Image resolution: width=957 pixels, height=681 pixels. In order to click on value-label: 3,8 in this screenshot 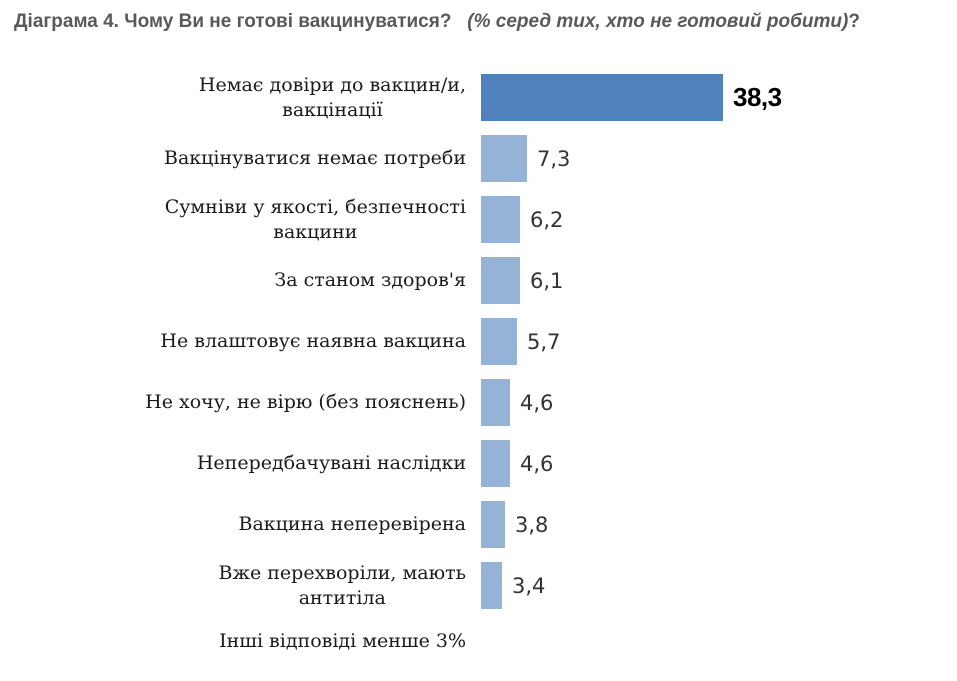, I will do `click(532, 524)`.